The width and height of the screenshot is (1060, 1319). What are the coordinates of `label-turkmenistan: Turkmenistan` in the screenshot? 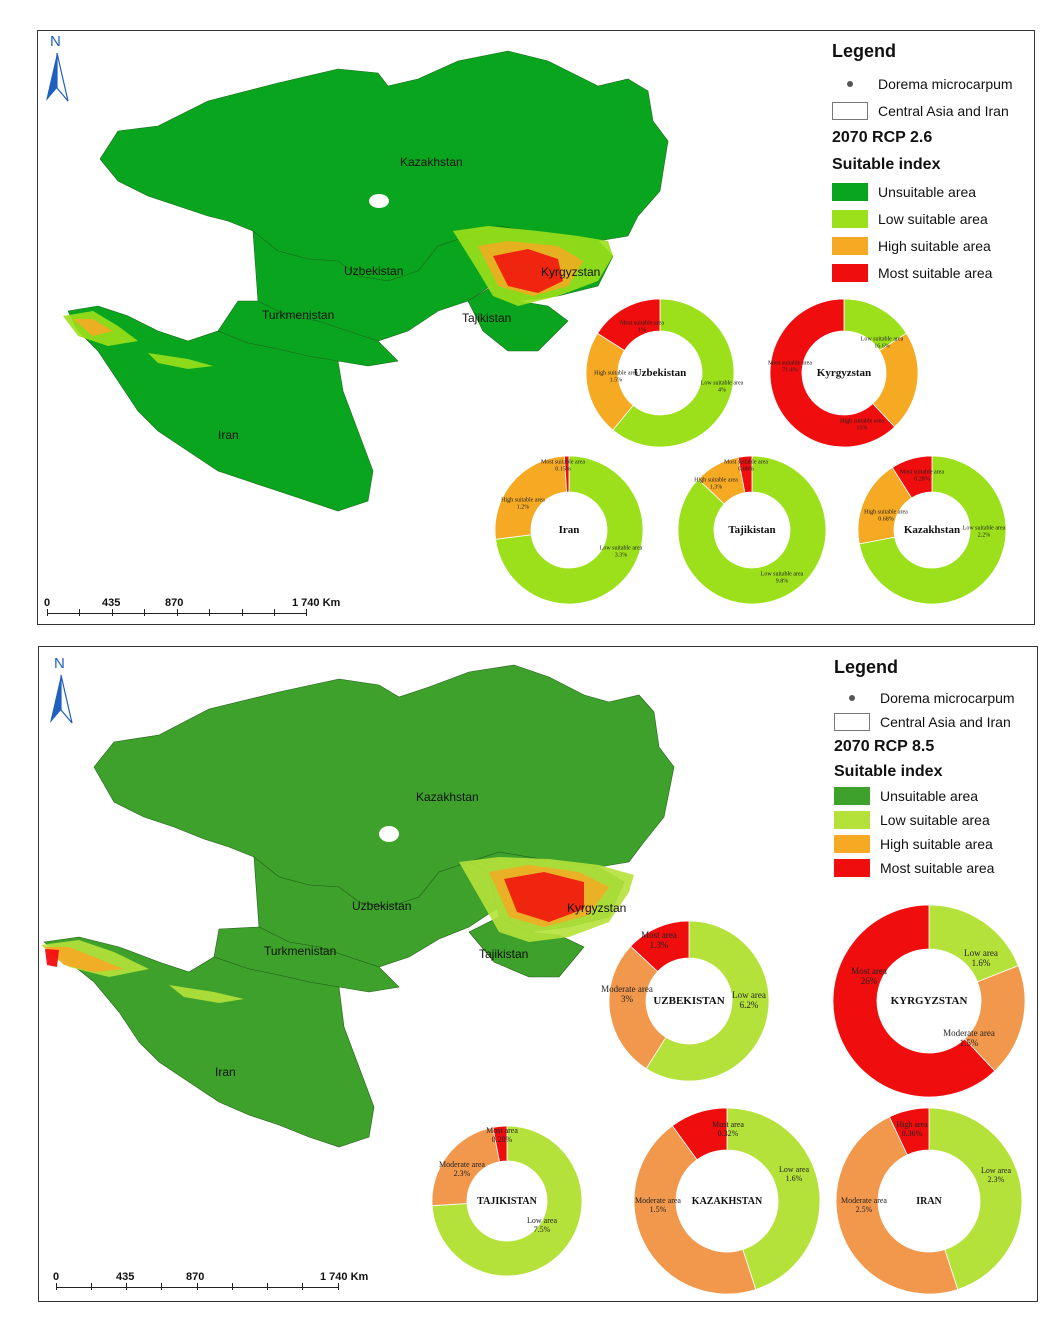 It's located at (298, 315).